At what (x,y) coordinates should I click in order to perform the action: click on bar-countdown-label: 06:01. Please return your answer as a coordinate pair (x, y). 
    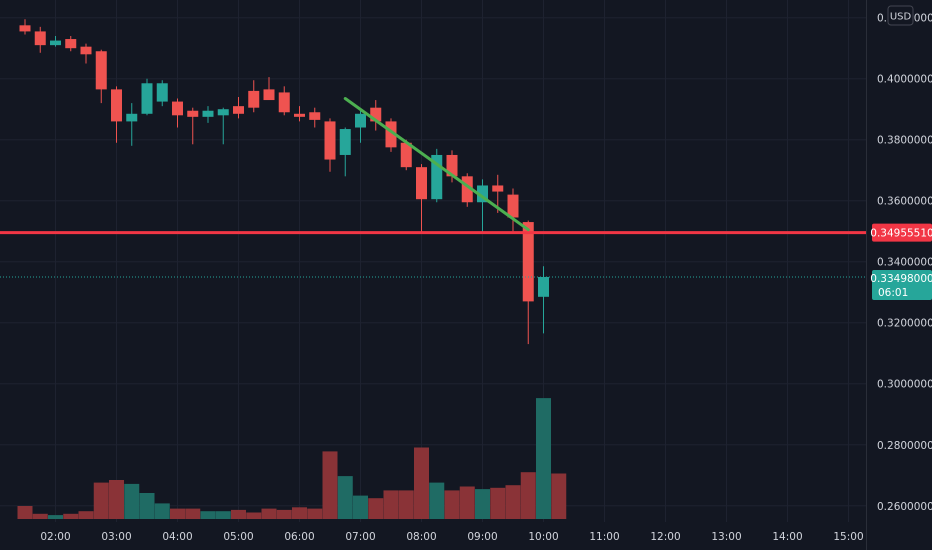
    Looking at the image, I should click on (893, 293).